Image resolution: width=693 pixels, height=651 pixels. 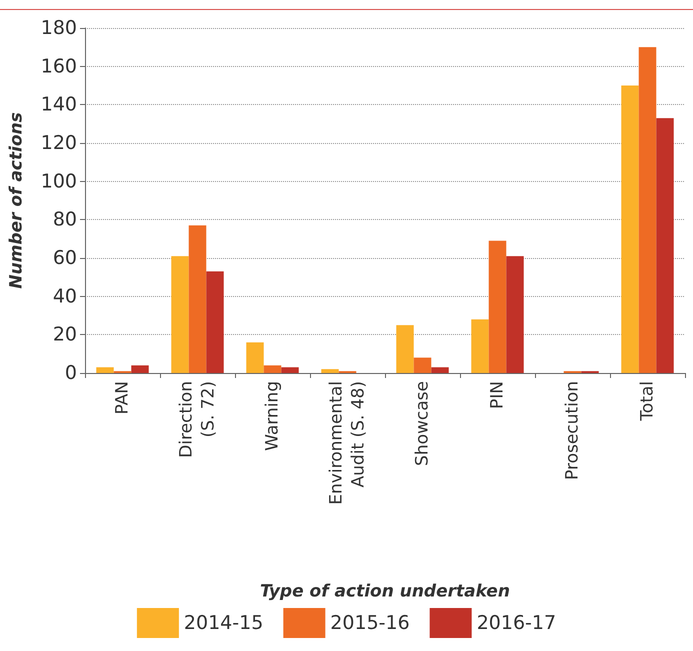 I want to click on y-tick-label: 0, so click(x=70, y=373).